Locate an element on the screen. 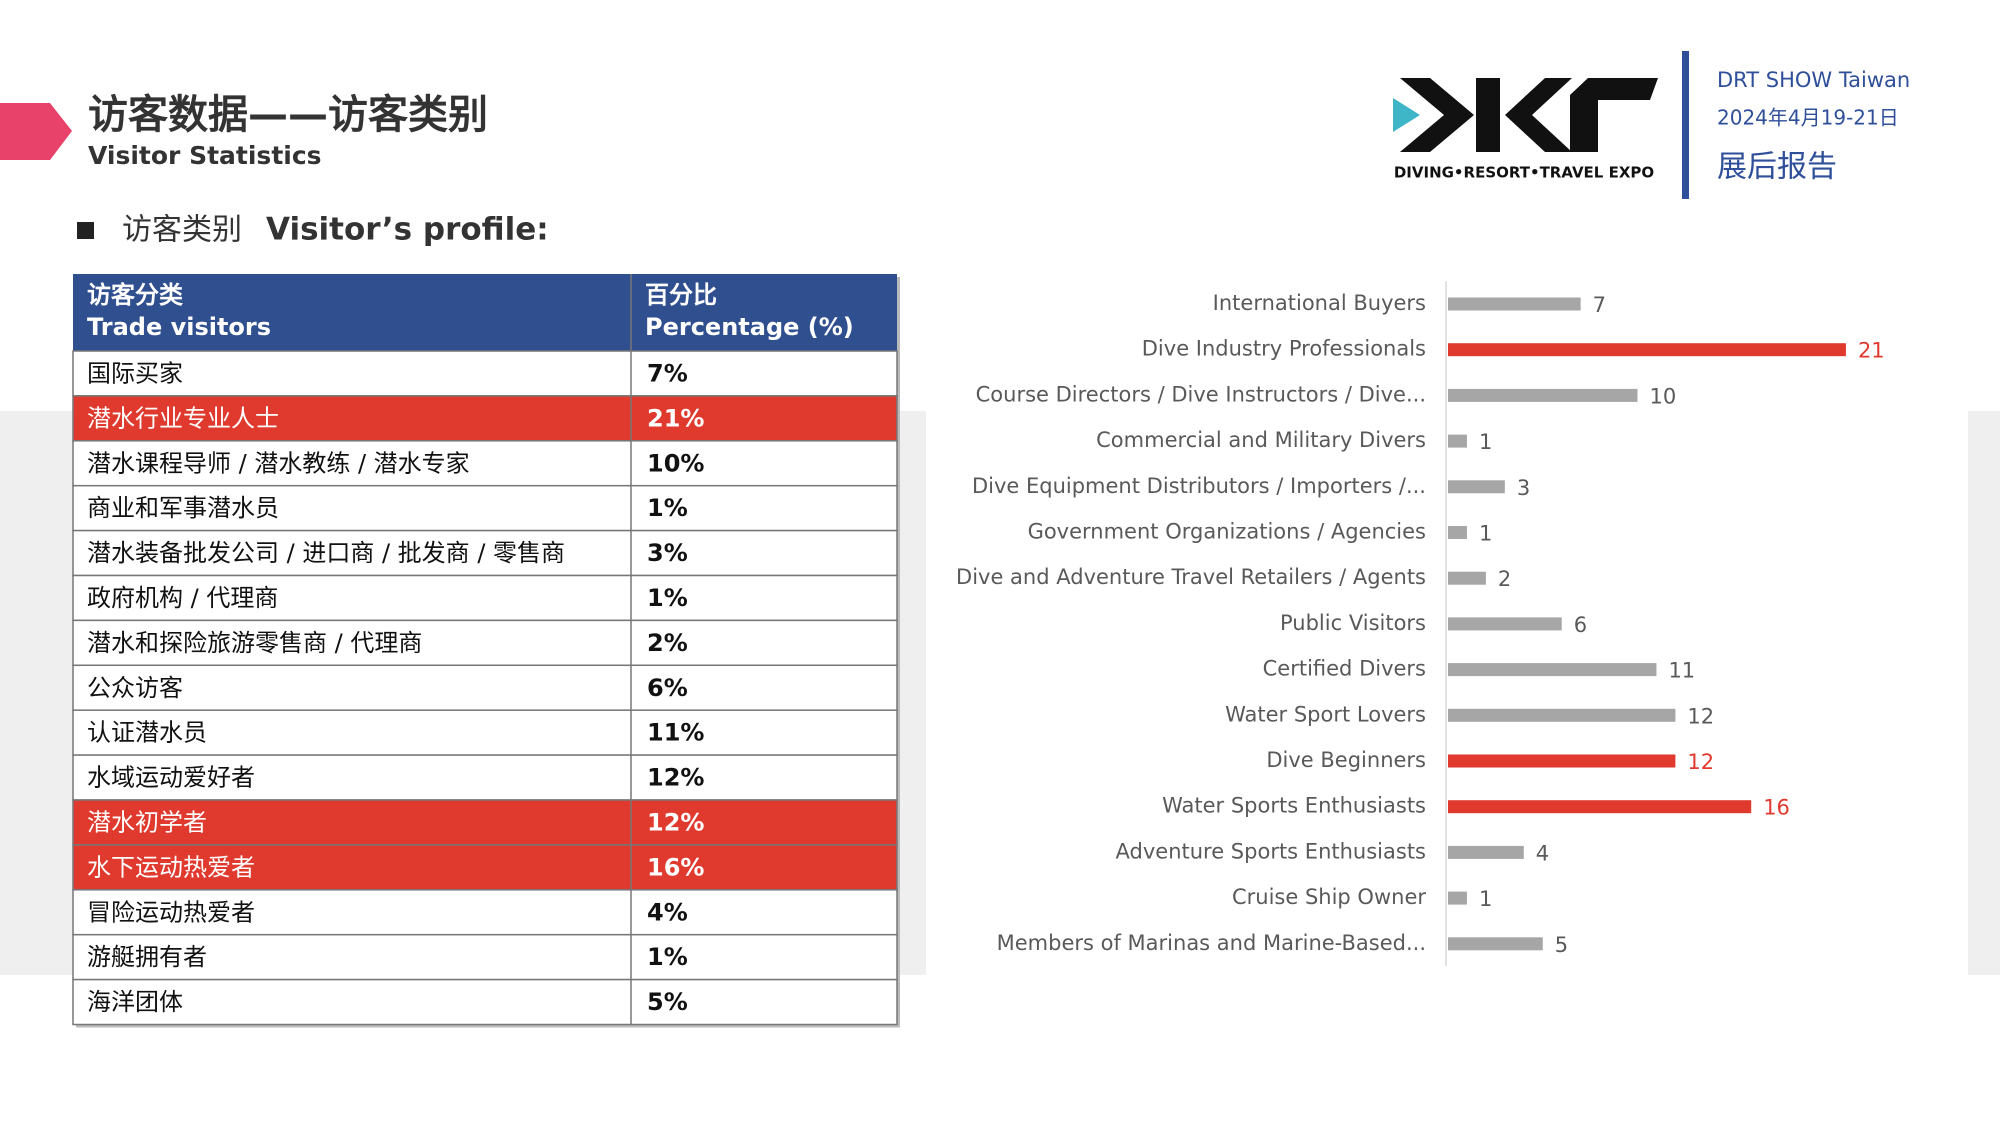 This screenshot has width=2000, height=1125. title-arrow is located at coordinates (36, 131).